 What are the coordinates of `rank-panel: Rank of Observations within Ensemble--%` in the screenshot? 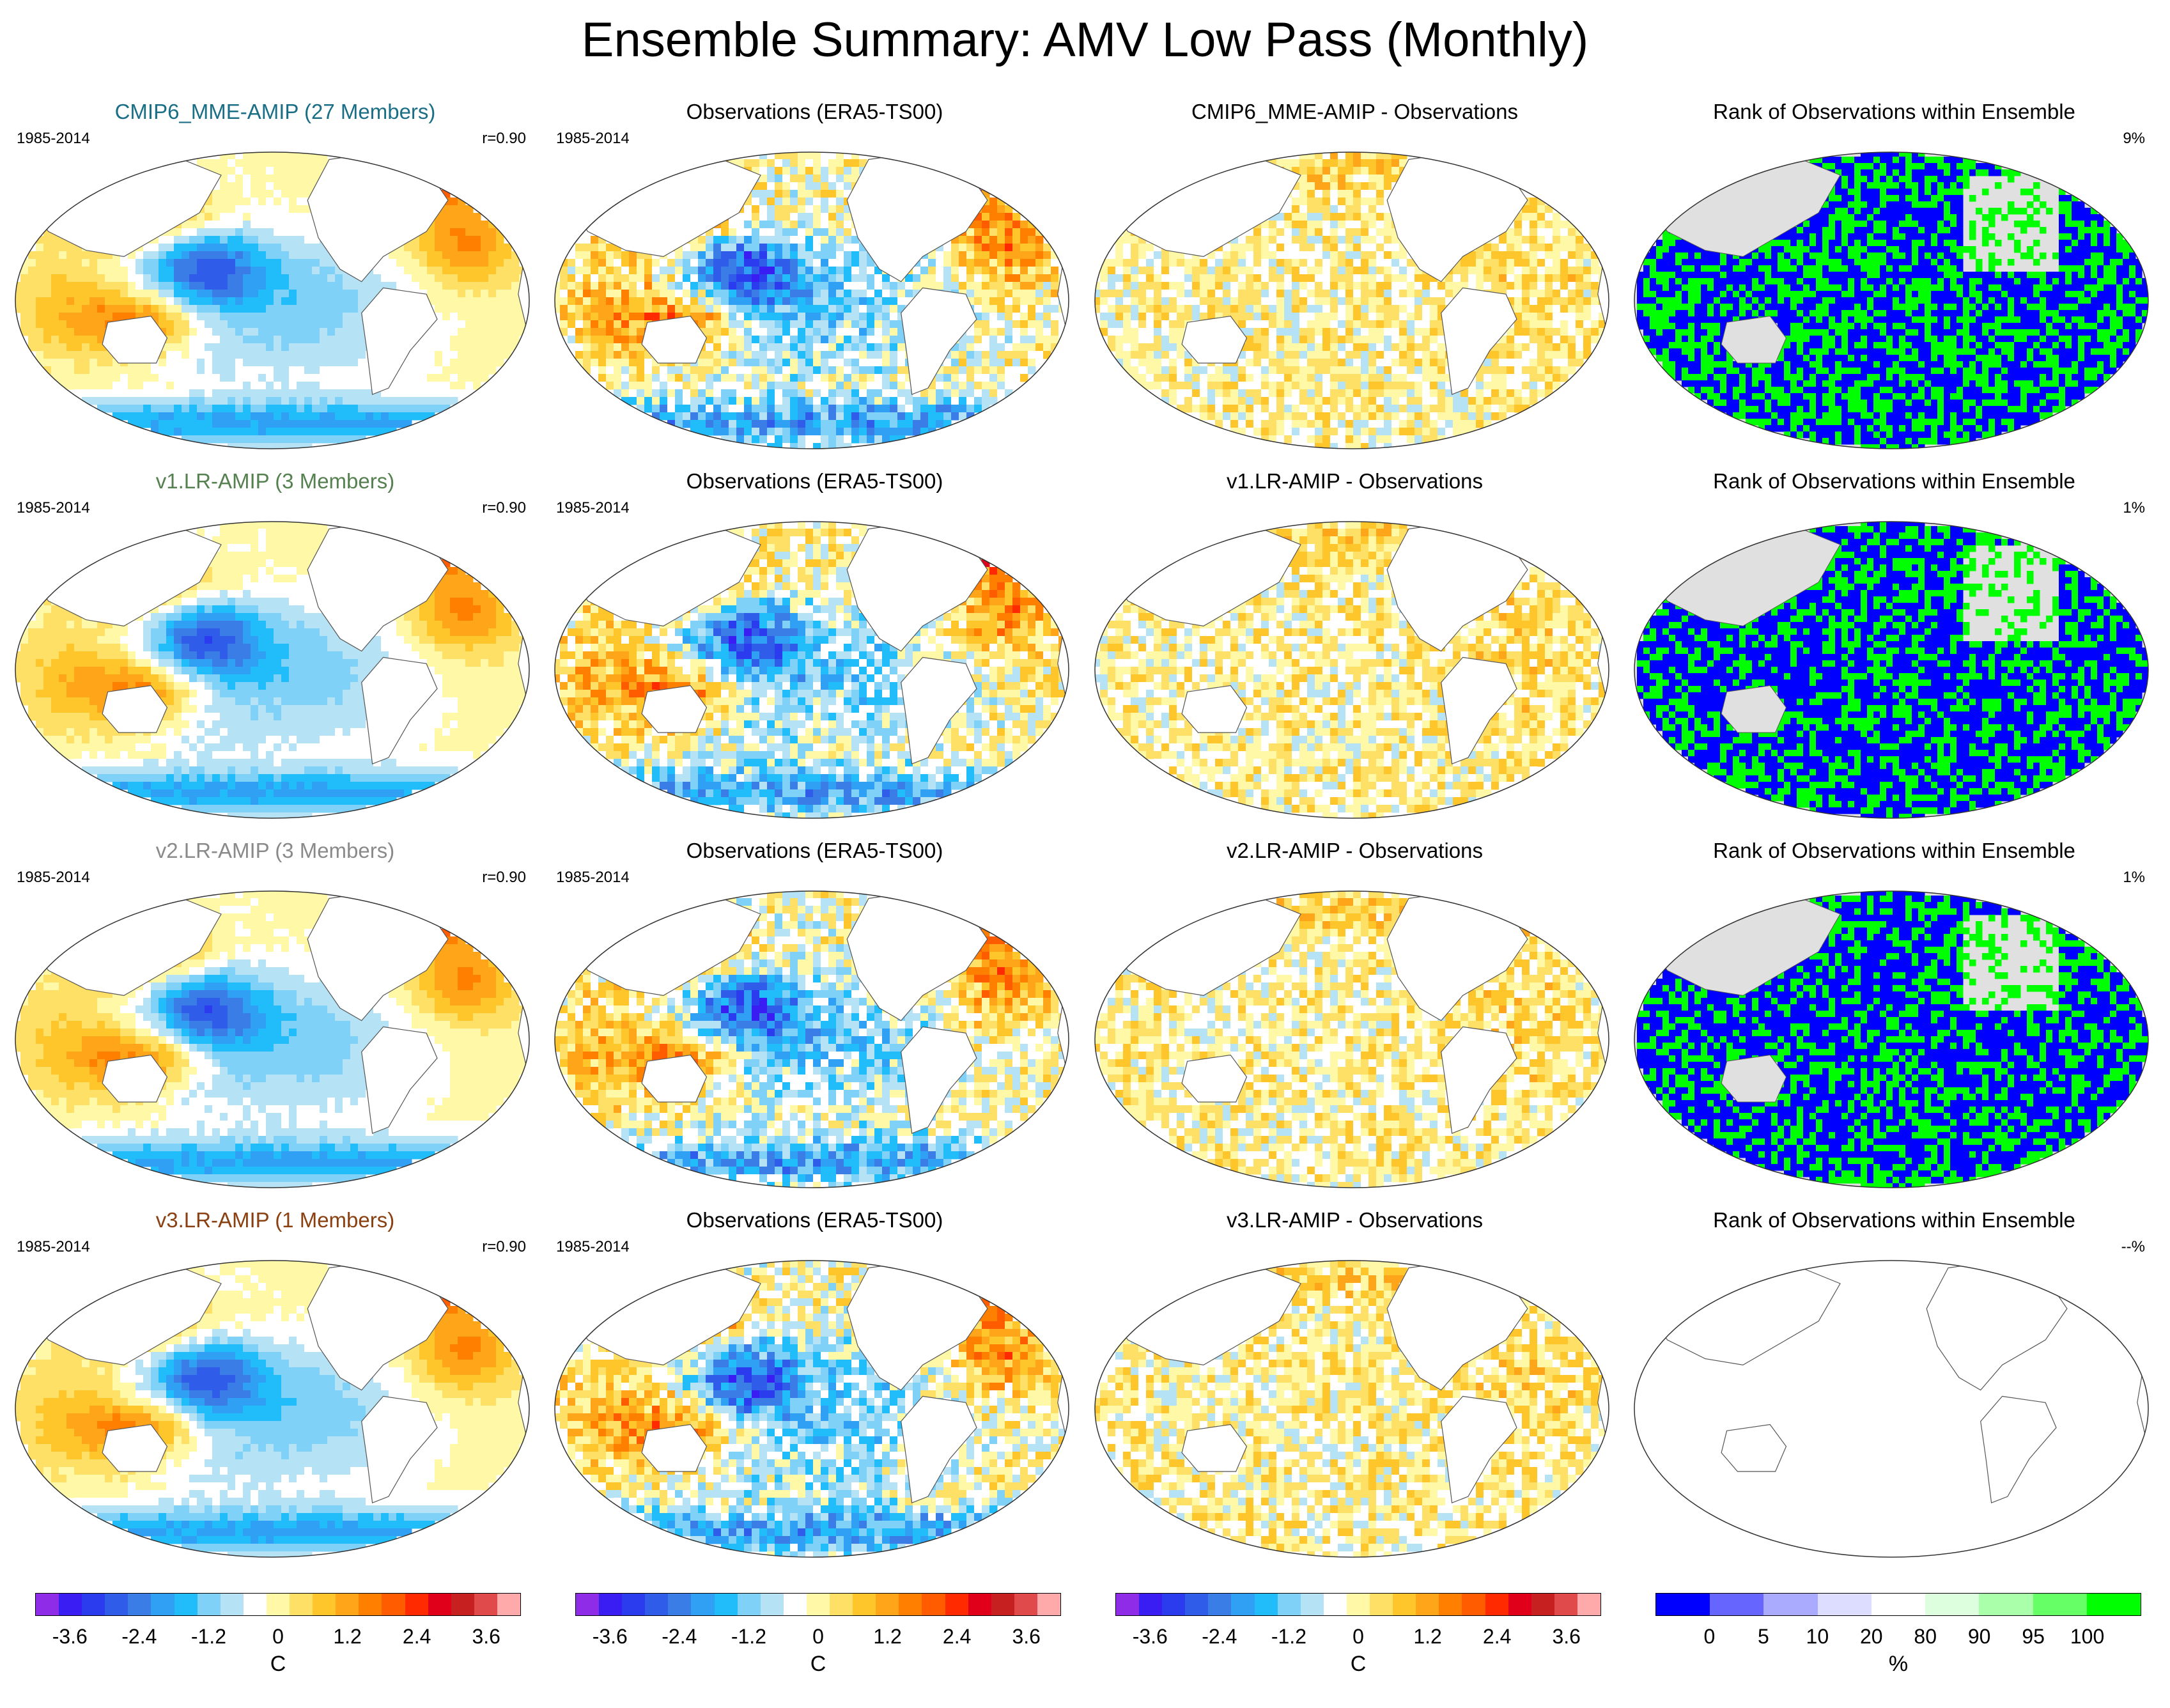 It's located at (1894, 1386).